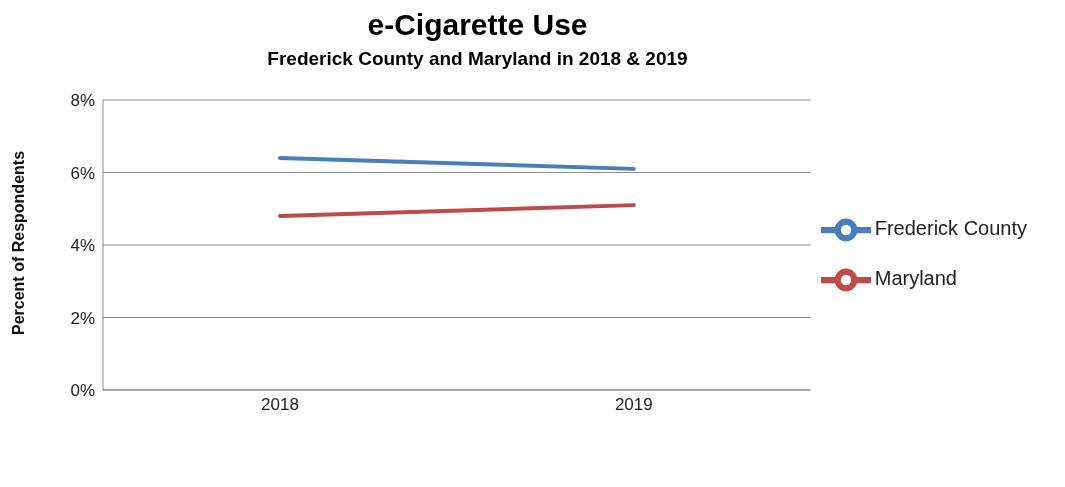 The width and height of the screenshot is (1065, 487). What do you see at coordinates (633, 405) in the screenshot?
I see `x-tick-label: 2019` at bounding box center [633, 405].